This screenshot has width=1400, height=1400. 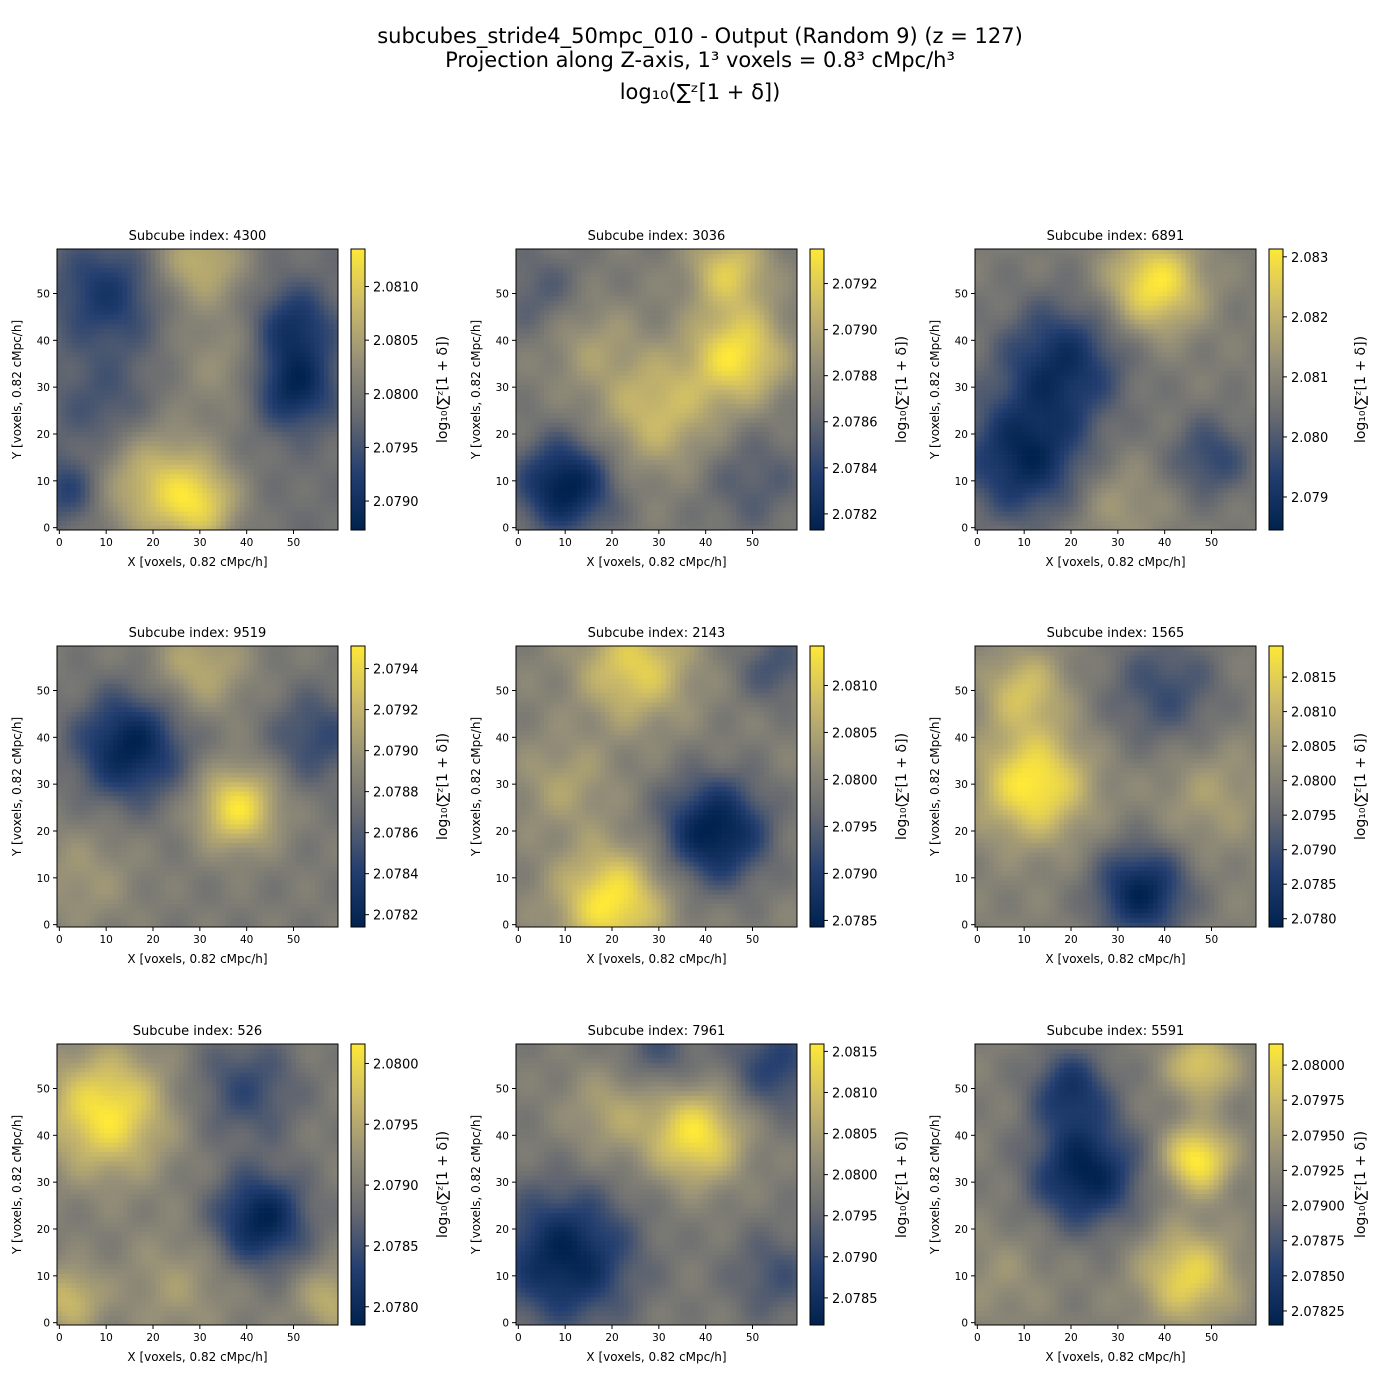 What do you see at coordinates (152, 543) in the screenshot?
I see `x-tick-label: 20` at bounding box center [152, 543].